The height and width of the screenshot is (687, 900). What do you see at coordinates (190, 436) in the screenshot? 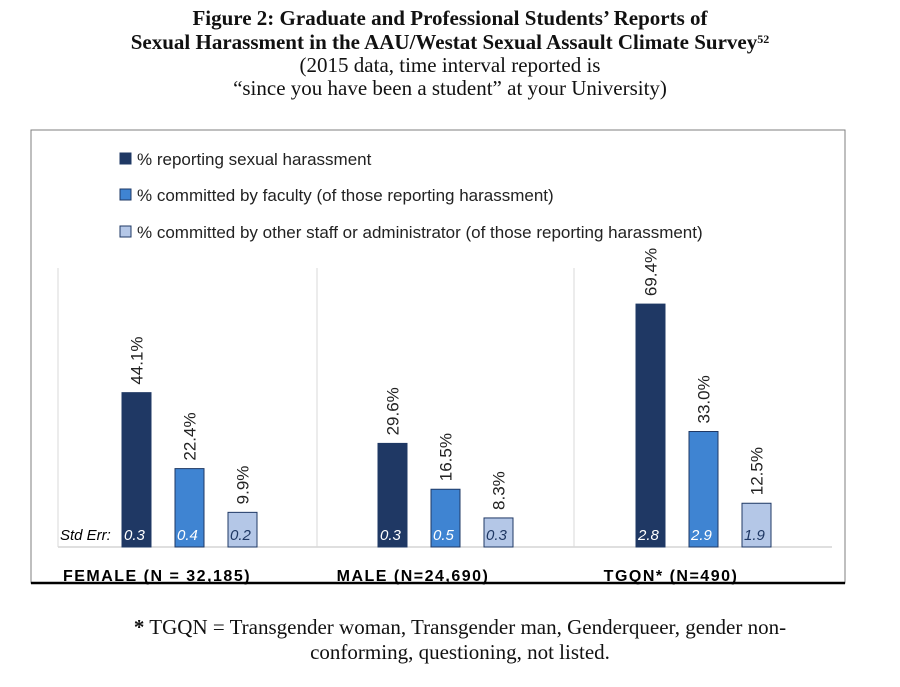
I see `data-label: 22.4%` at bounding box center [190, 436].